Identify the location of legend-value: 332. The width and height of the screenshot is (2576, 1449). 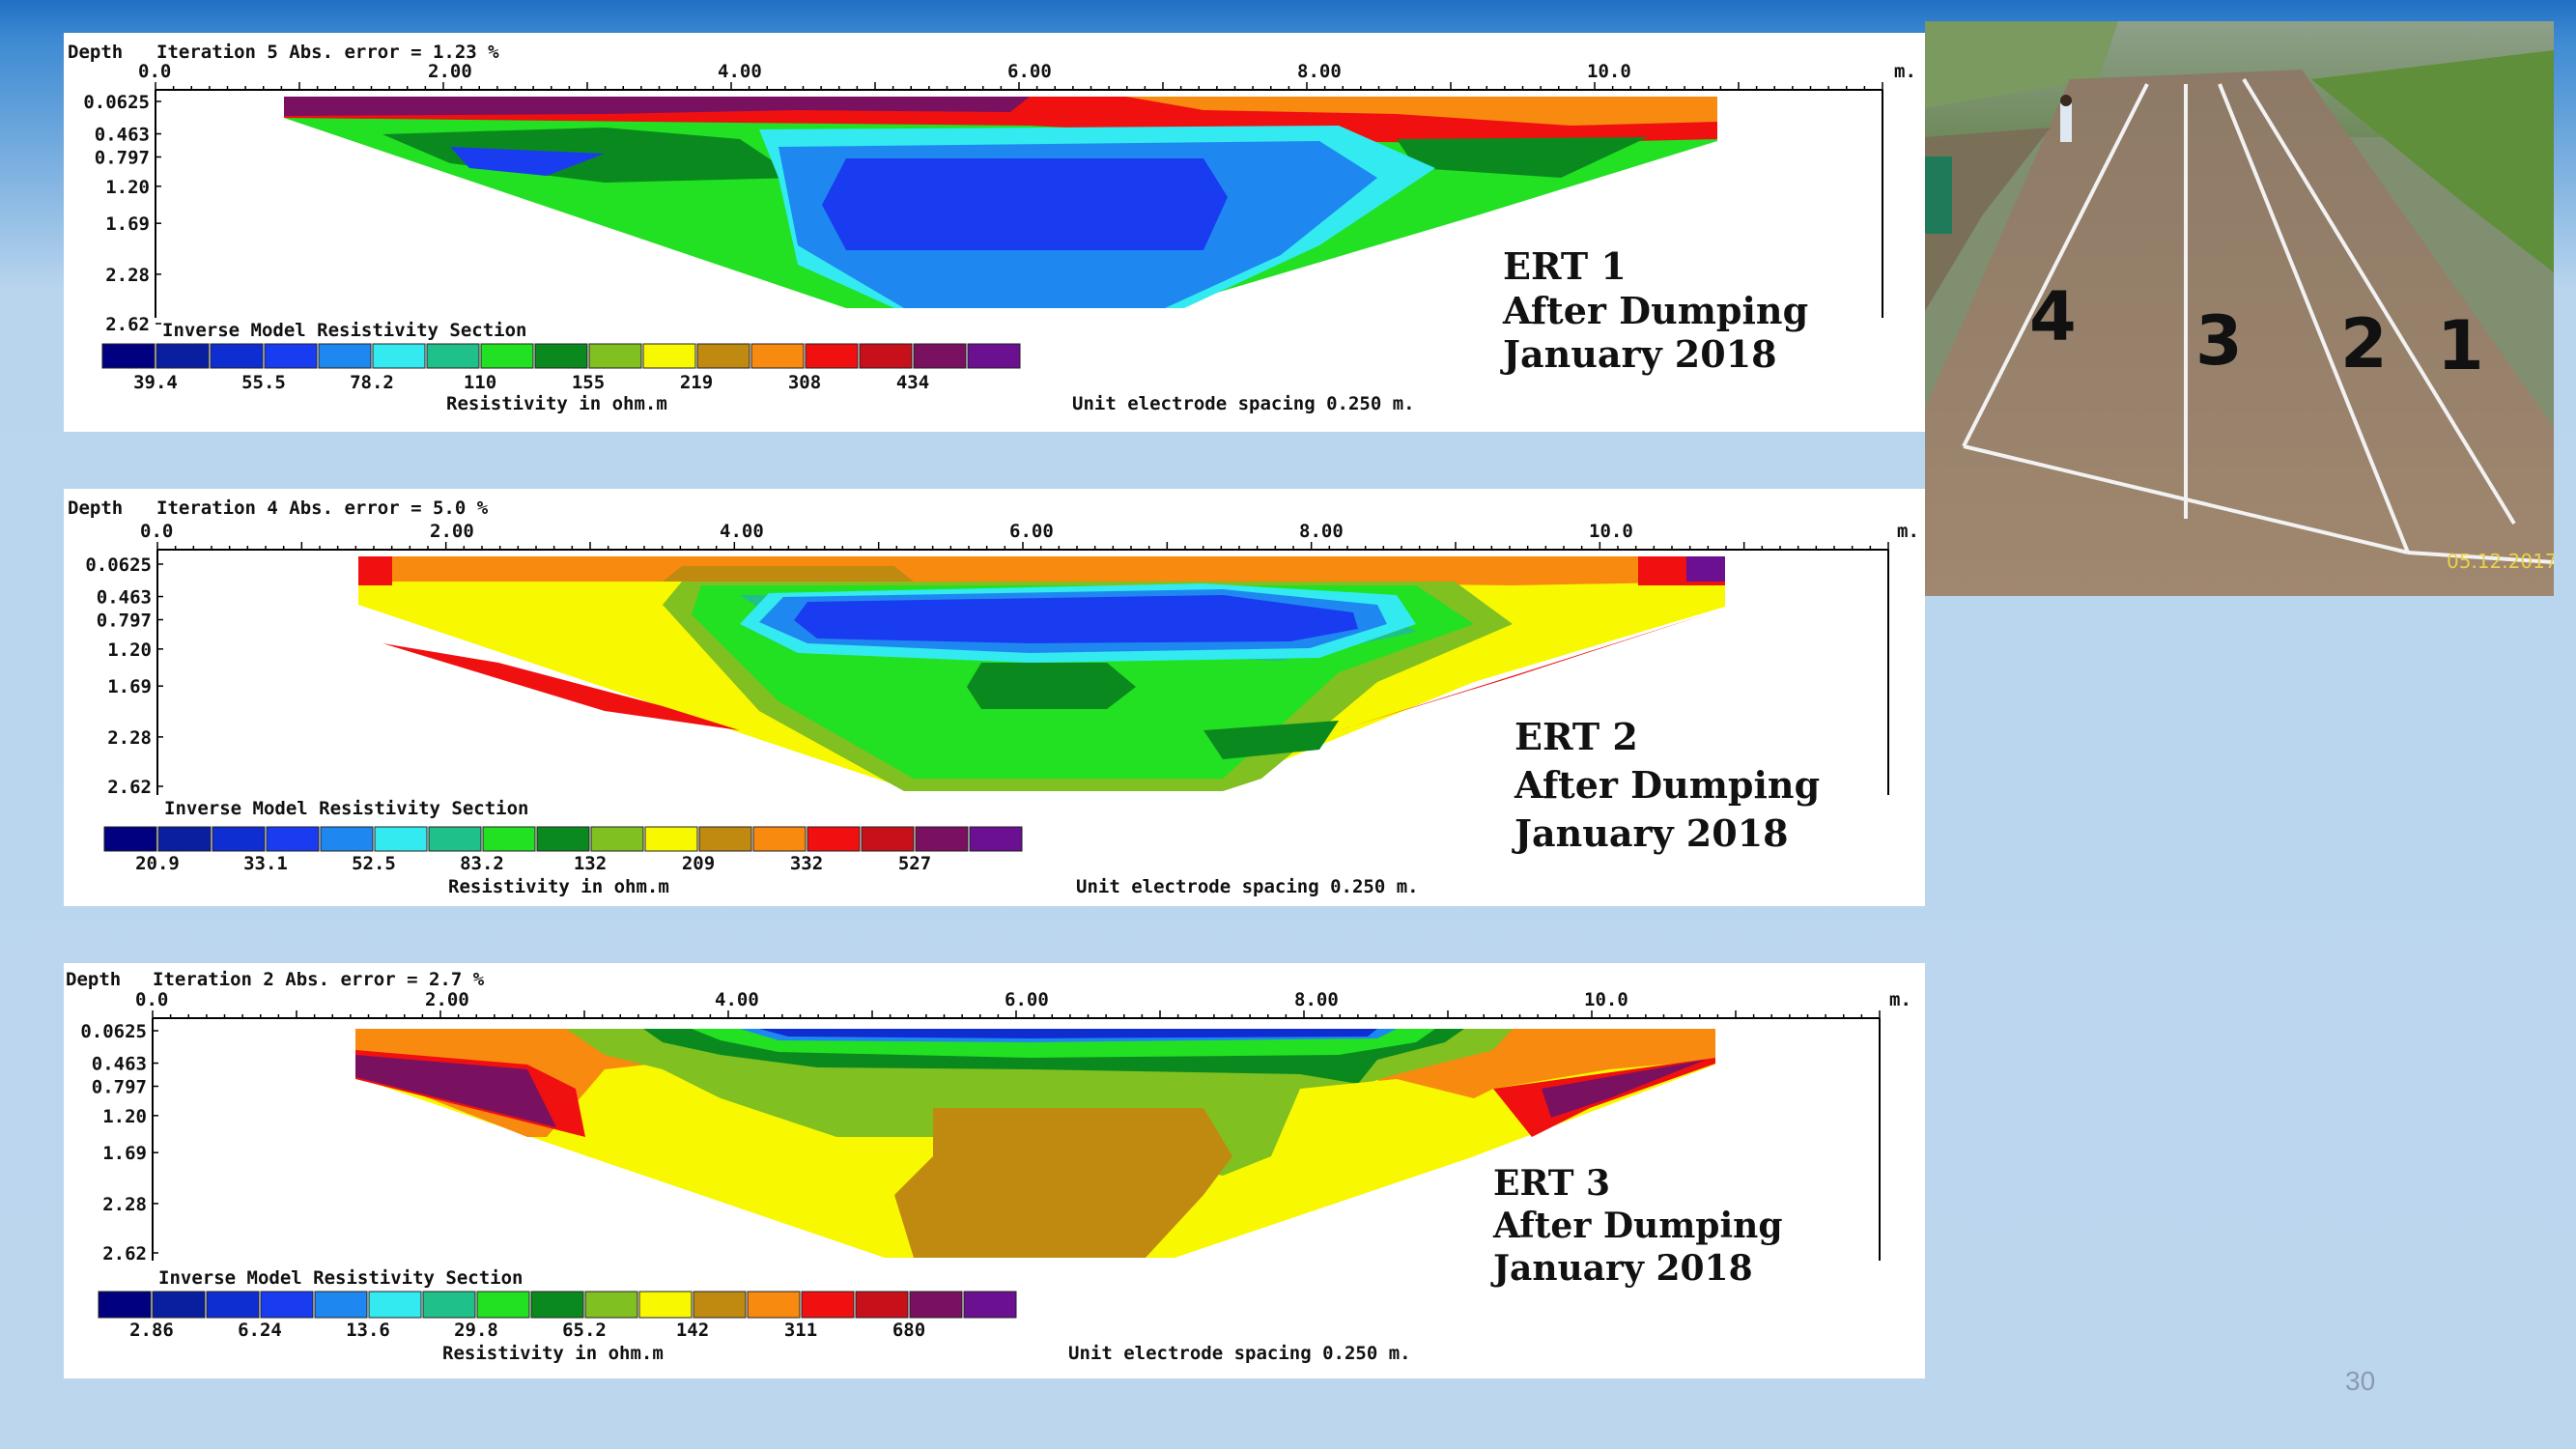
(806, 863).